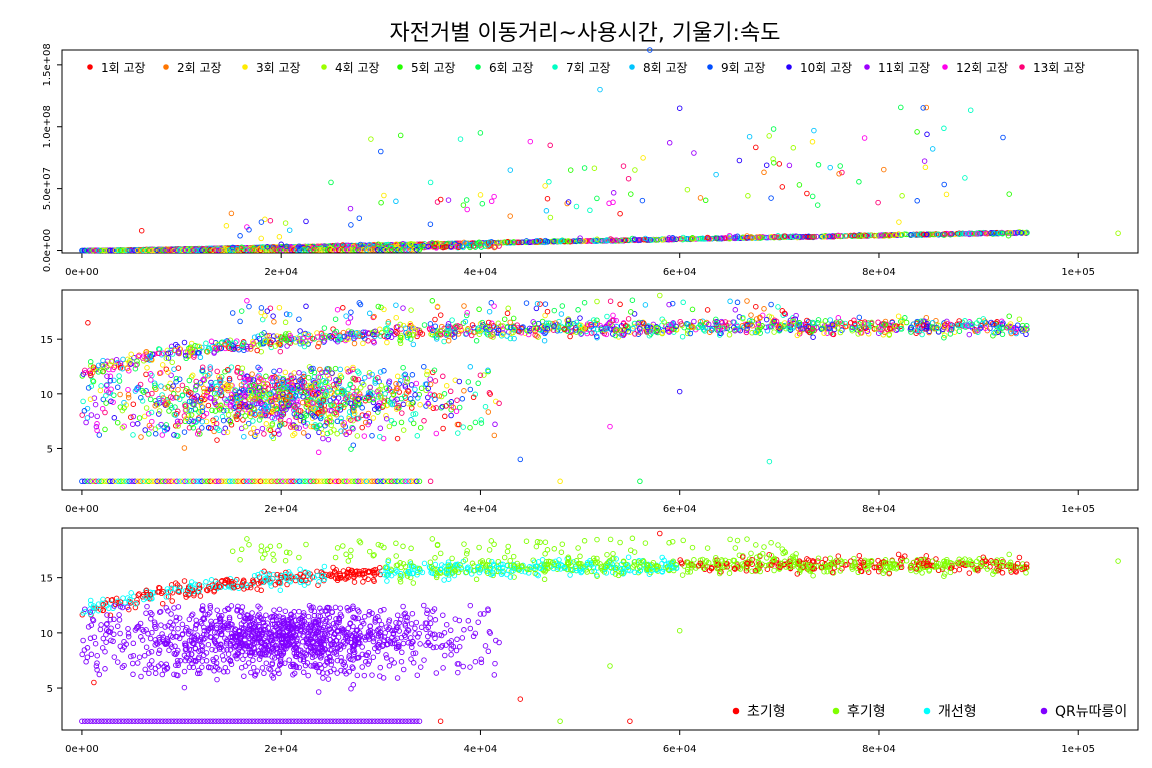  What do you see at coordinates (46, 340) in the screenshot?
I see `y-tick-label: 15` at bounding box center [46, 340].